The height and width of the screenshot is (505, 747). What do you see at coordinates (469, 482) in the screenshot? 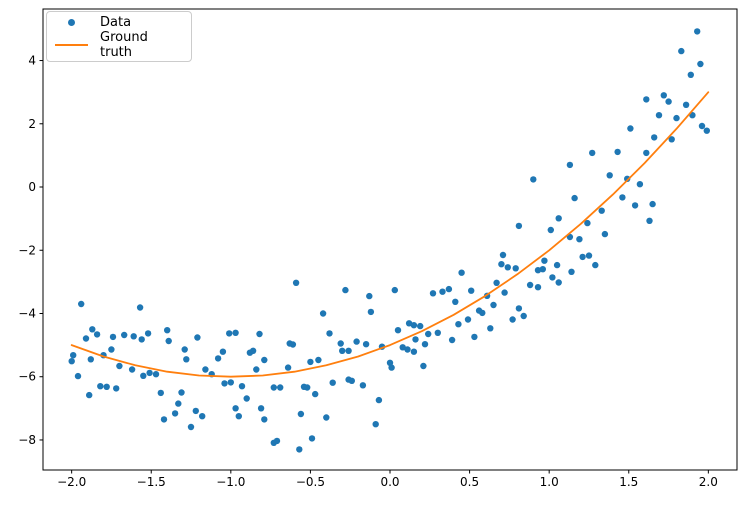
I see `x-tick-label: 0.5` at bounding box center [469, 482].